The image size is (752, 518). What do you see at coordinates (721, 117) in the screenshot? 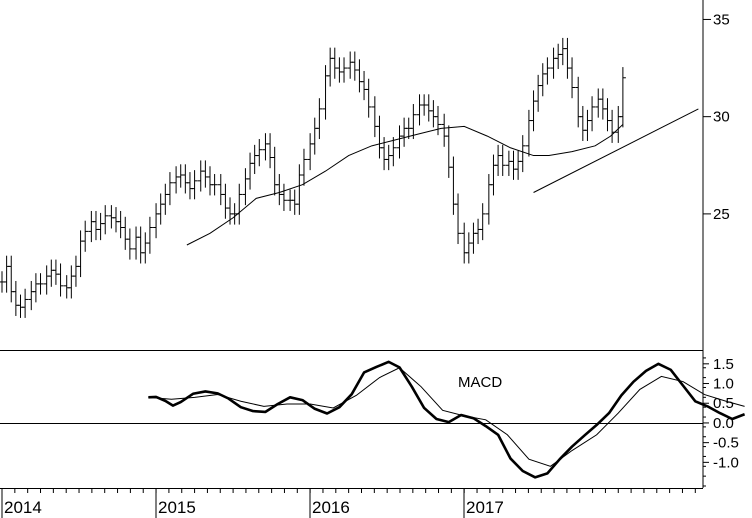
I see `price-tick-label: 30` at bounding box center [721, 117].